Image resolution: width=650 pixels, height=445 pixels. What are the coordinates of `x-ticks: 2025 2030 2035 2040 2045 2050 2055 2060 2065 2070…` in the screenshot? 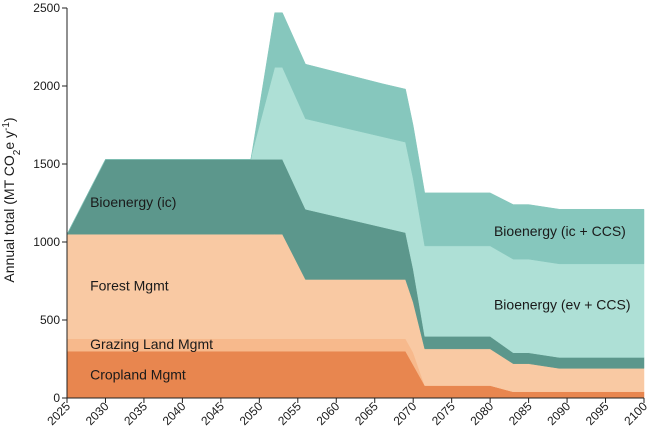 It's located at (347, 413).